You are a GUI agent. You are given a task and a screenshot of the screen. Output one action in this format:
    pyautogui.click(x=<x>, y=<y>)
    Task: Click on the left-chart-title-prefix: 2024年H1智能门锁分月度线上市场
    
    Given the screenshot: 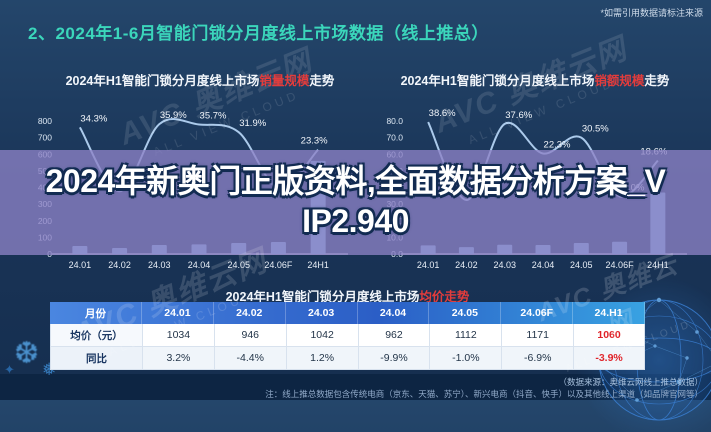 What is the action you would take?
    pyautogui.click(x=162, y=81)
    